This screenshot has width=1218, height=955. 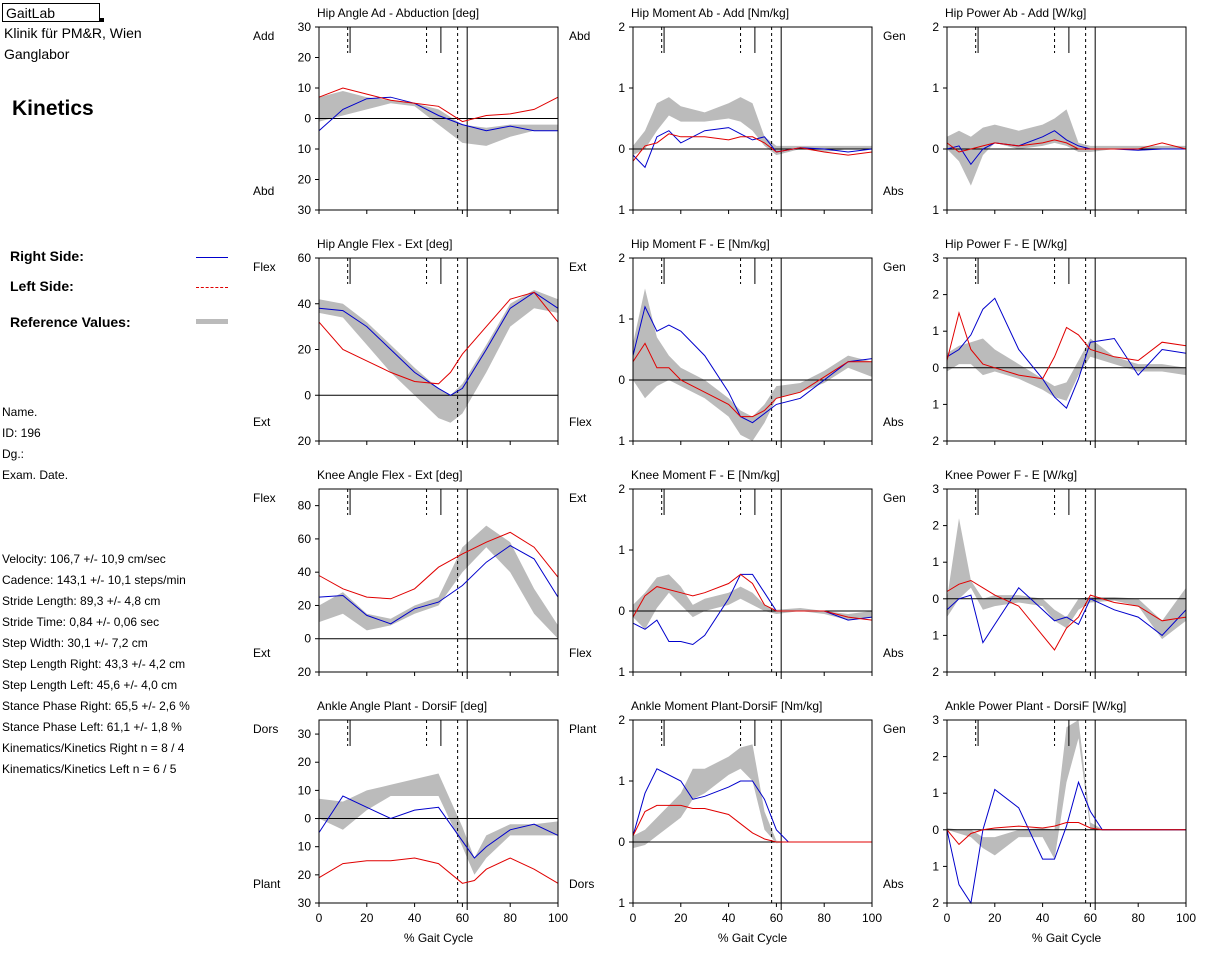 I want to click on chart-title: Knee Power F - E [W/kg], so click(x=1011, y=475).